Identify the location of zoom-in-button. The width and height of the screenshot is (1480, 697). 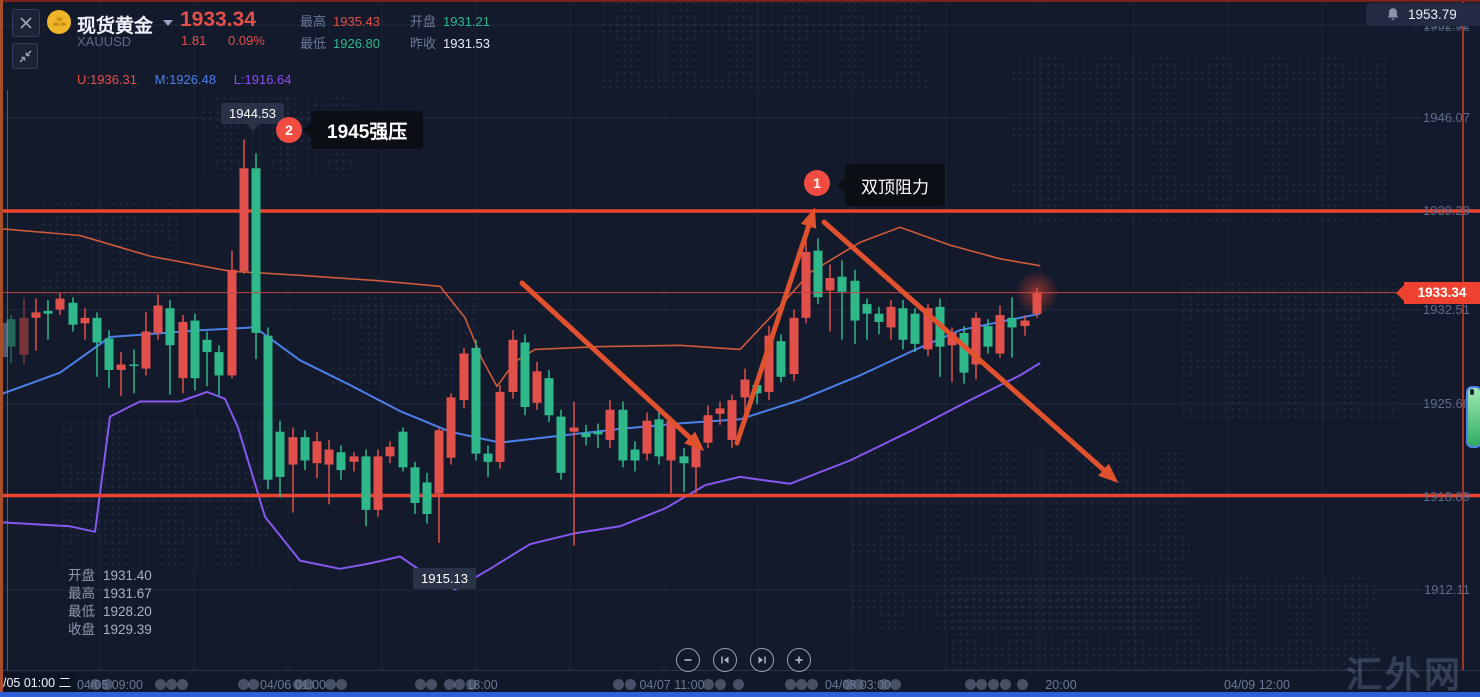
(799, 660).